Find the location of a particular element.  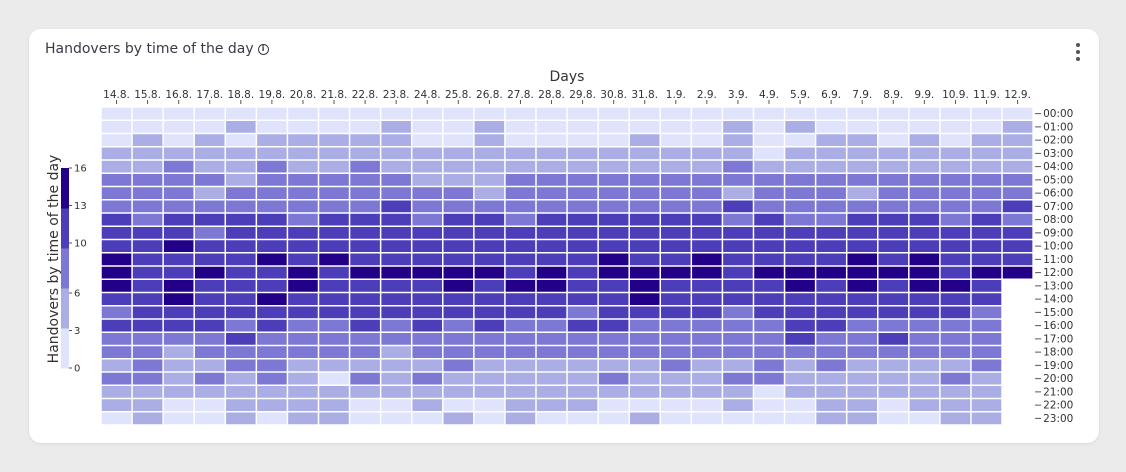

x-tick-label: 24.8. is located at coordinates (427, 95).